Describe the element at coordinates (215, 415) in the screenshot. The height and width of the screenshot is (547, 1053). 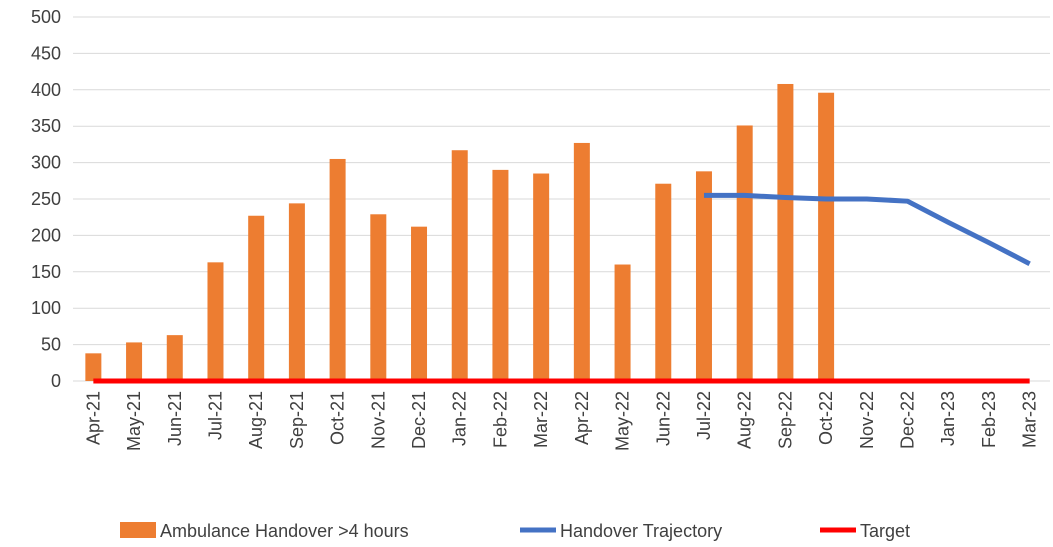
I see `x-tick-label: Jul-21` at that location.